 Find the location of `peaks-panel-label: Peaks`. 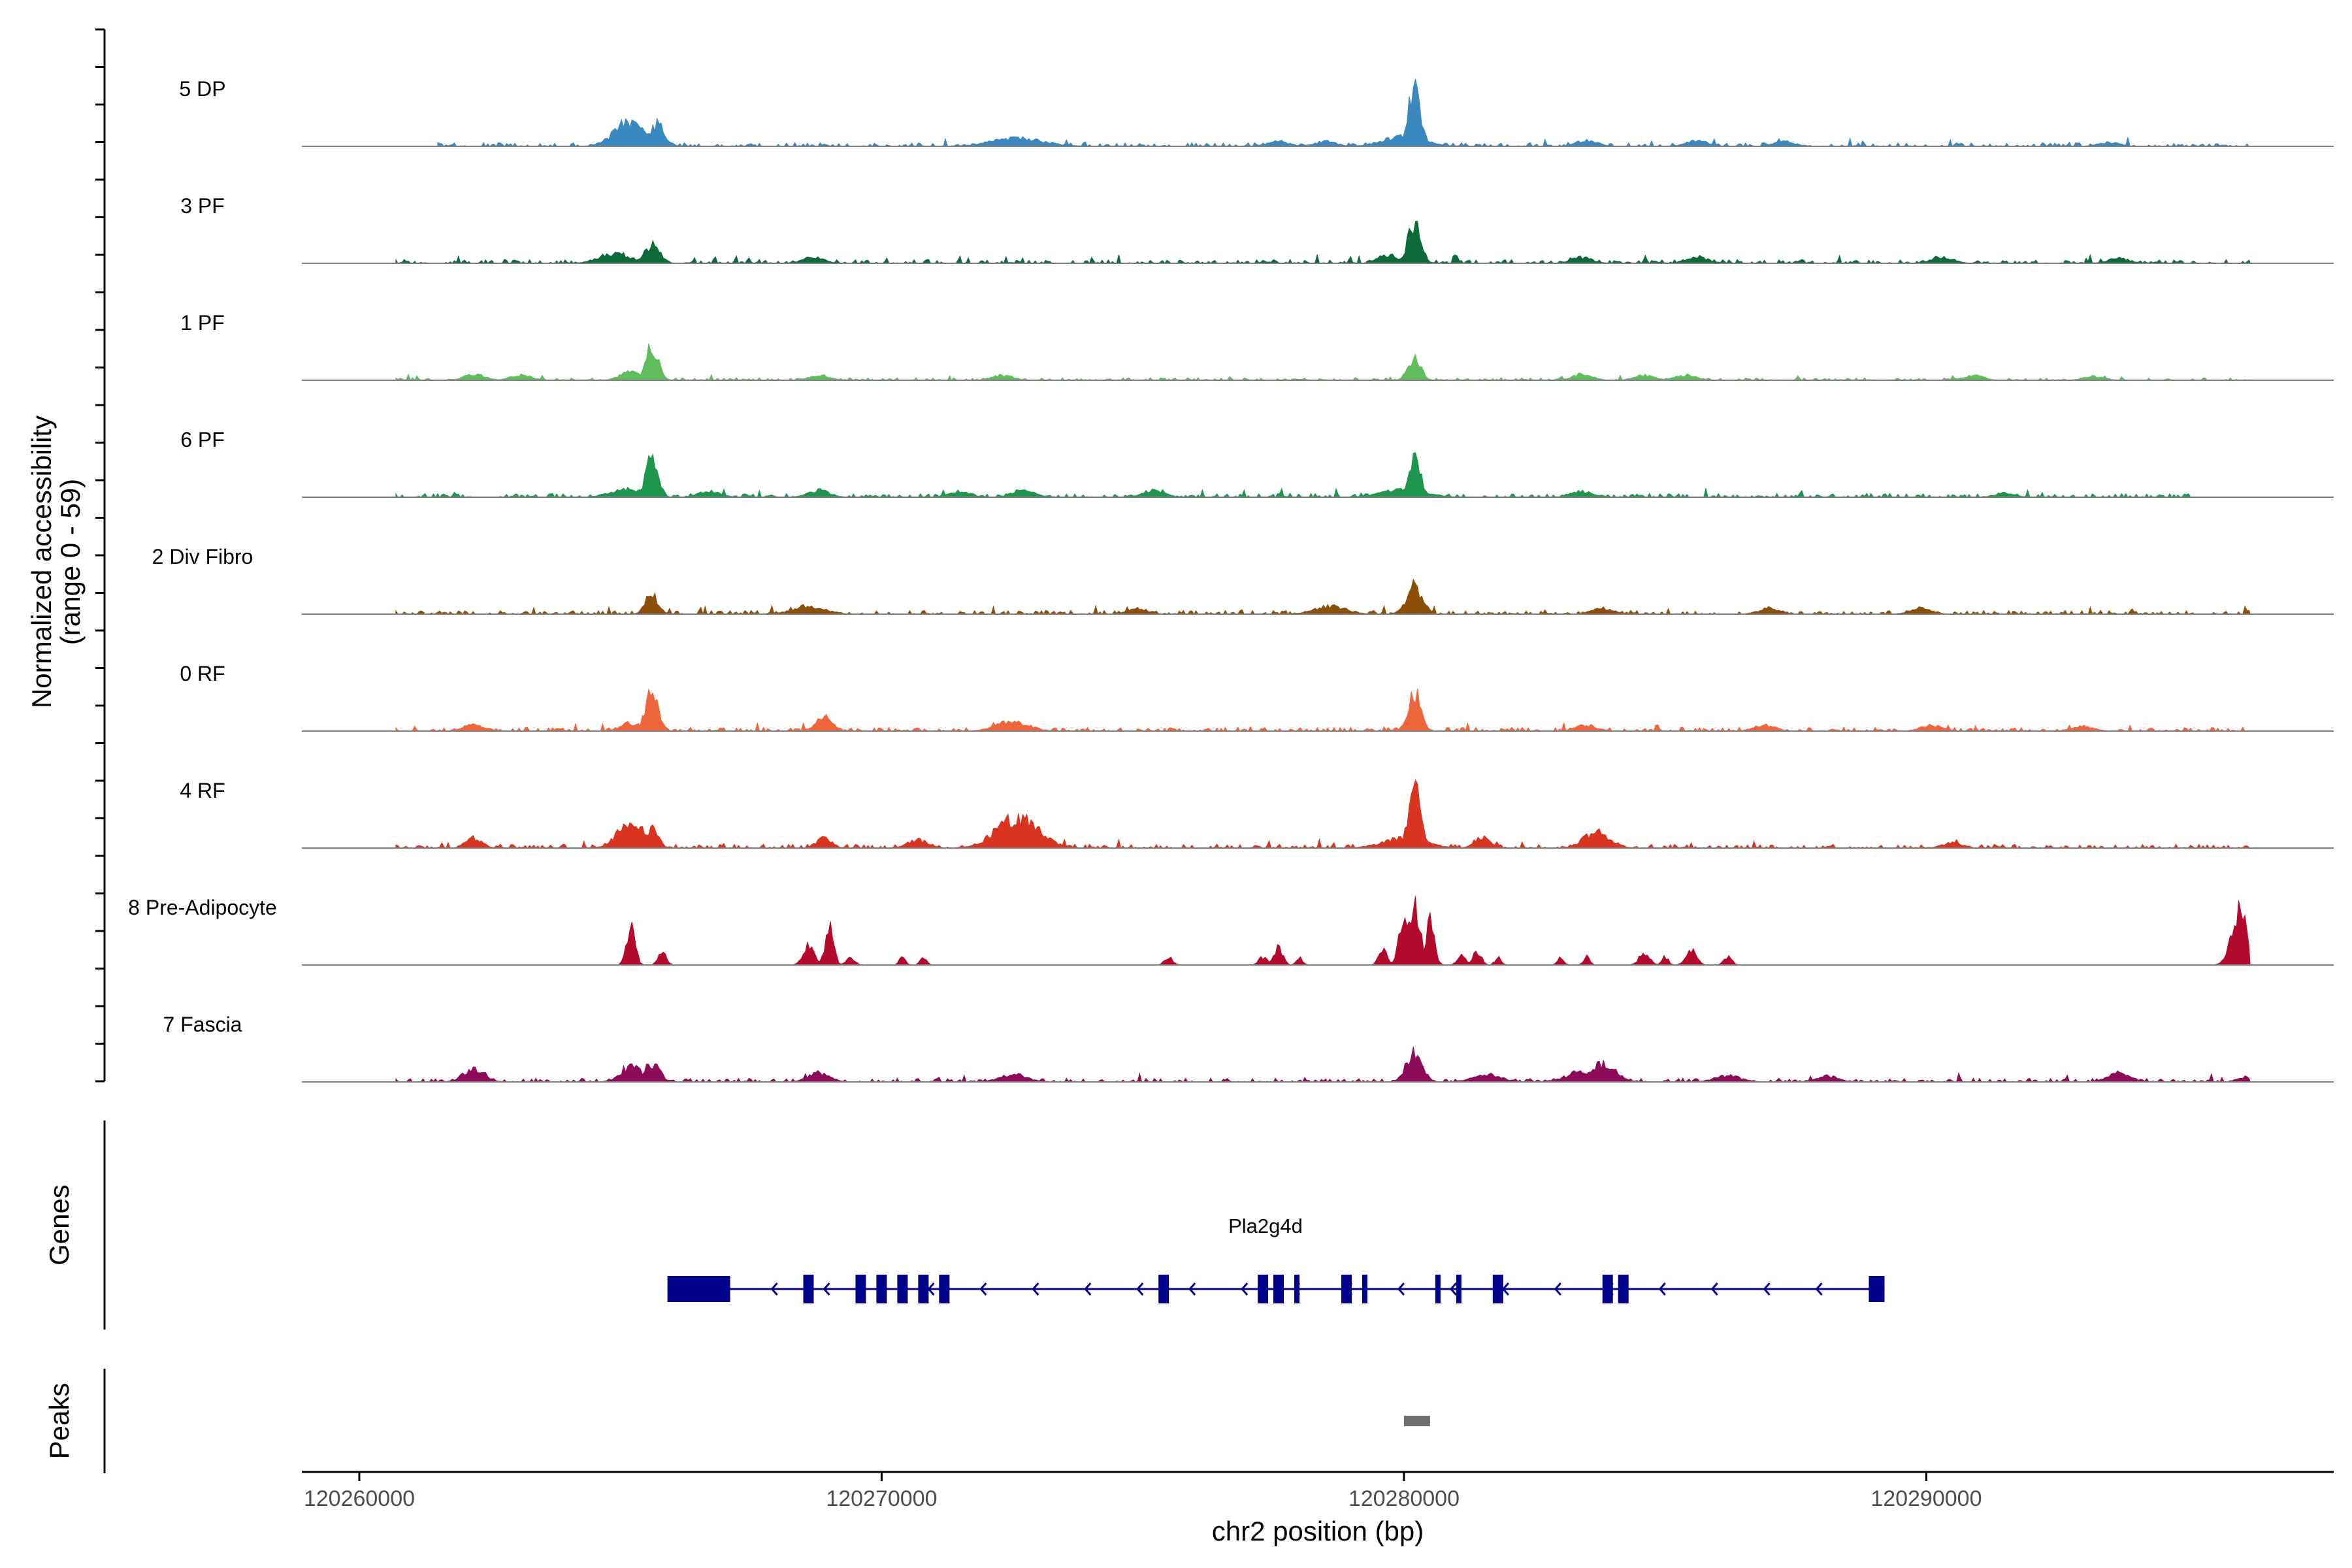

peaks-panel-label: Peaks is located at coordinates (59, 1421).